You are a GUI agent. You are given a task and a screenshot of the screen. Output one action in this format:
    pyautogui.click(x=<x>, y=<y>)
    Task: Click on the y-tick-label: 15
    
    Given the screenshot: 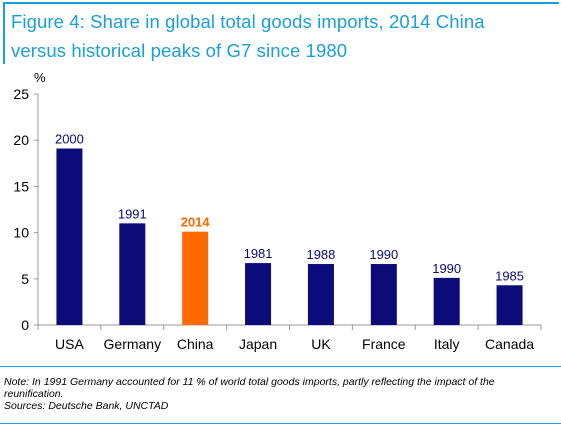 What is the action you would take?
    pyautogui.click(x=21, y=186)
    